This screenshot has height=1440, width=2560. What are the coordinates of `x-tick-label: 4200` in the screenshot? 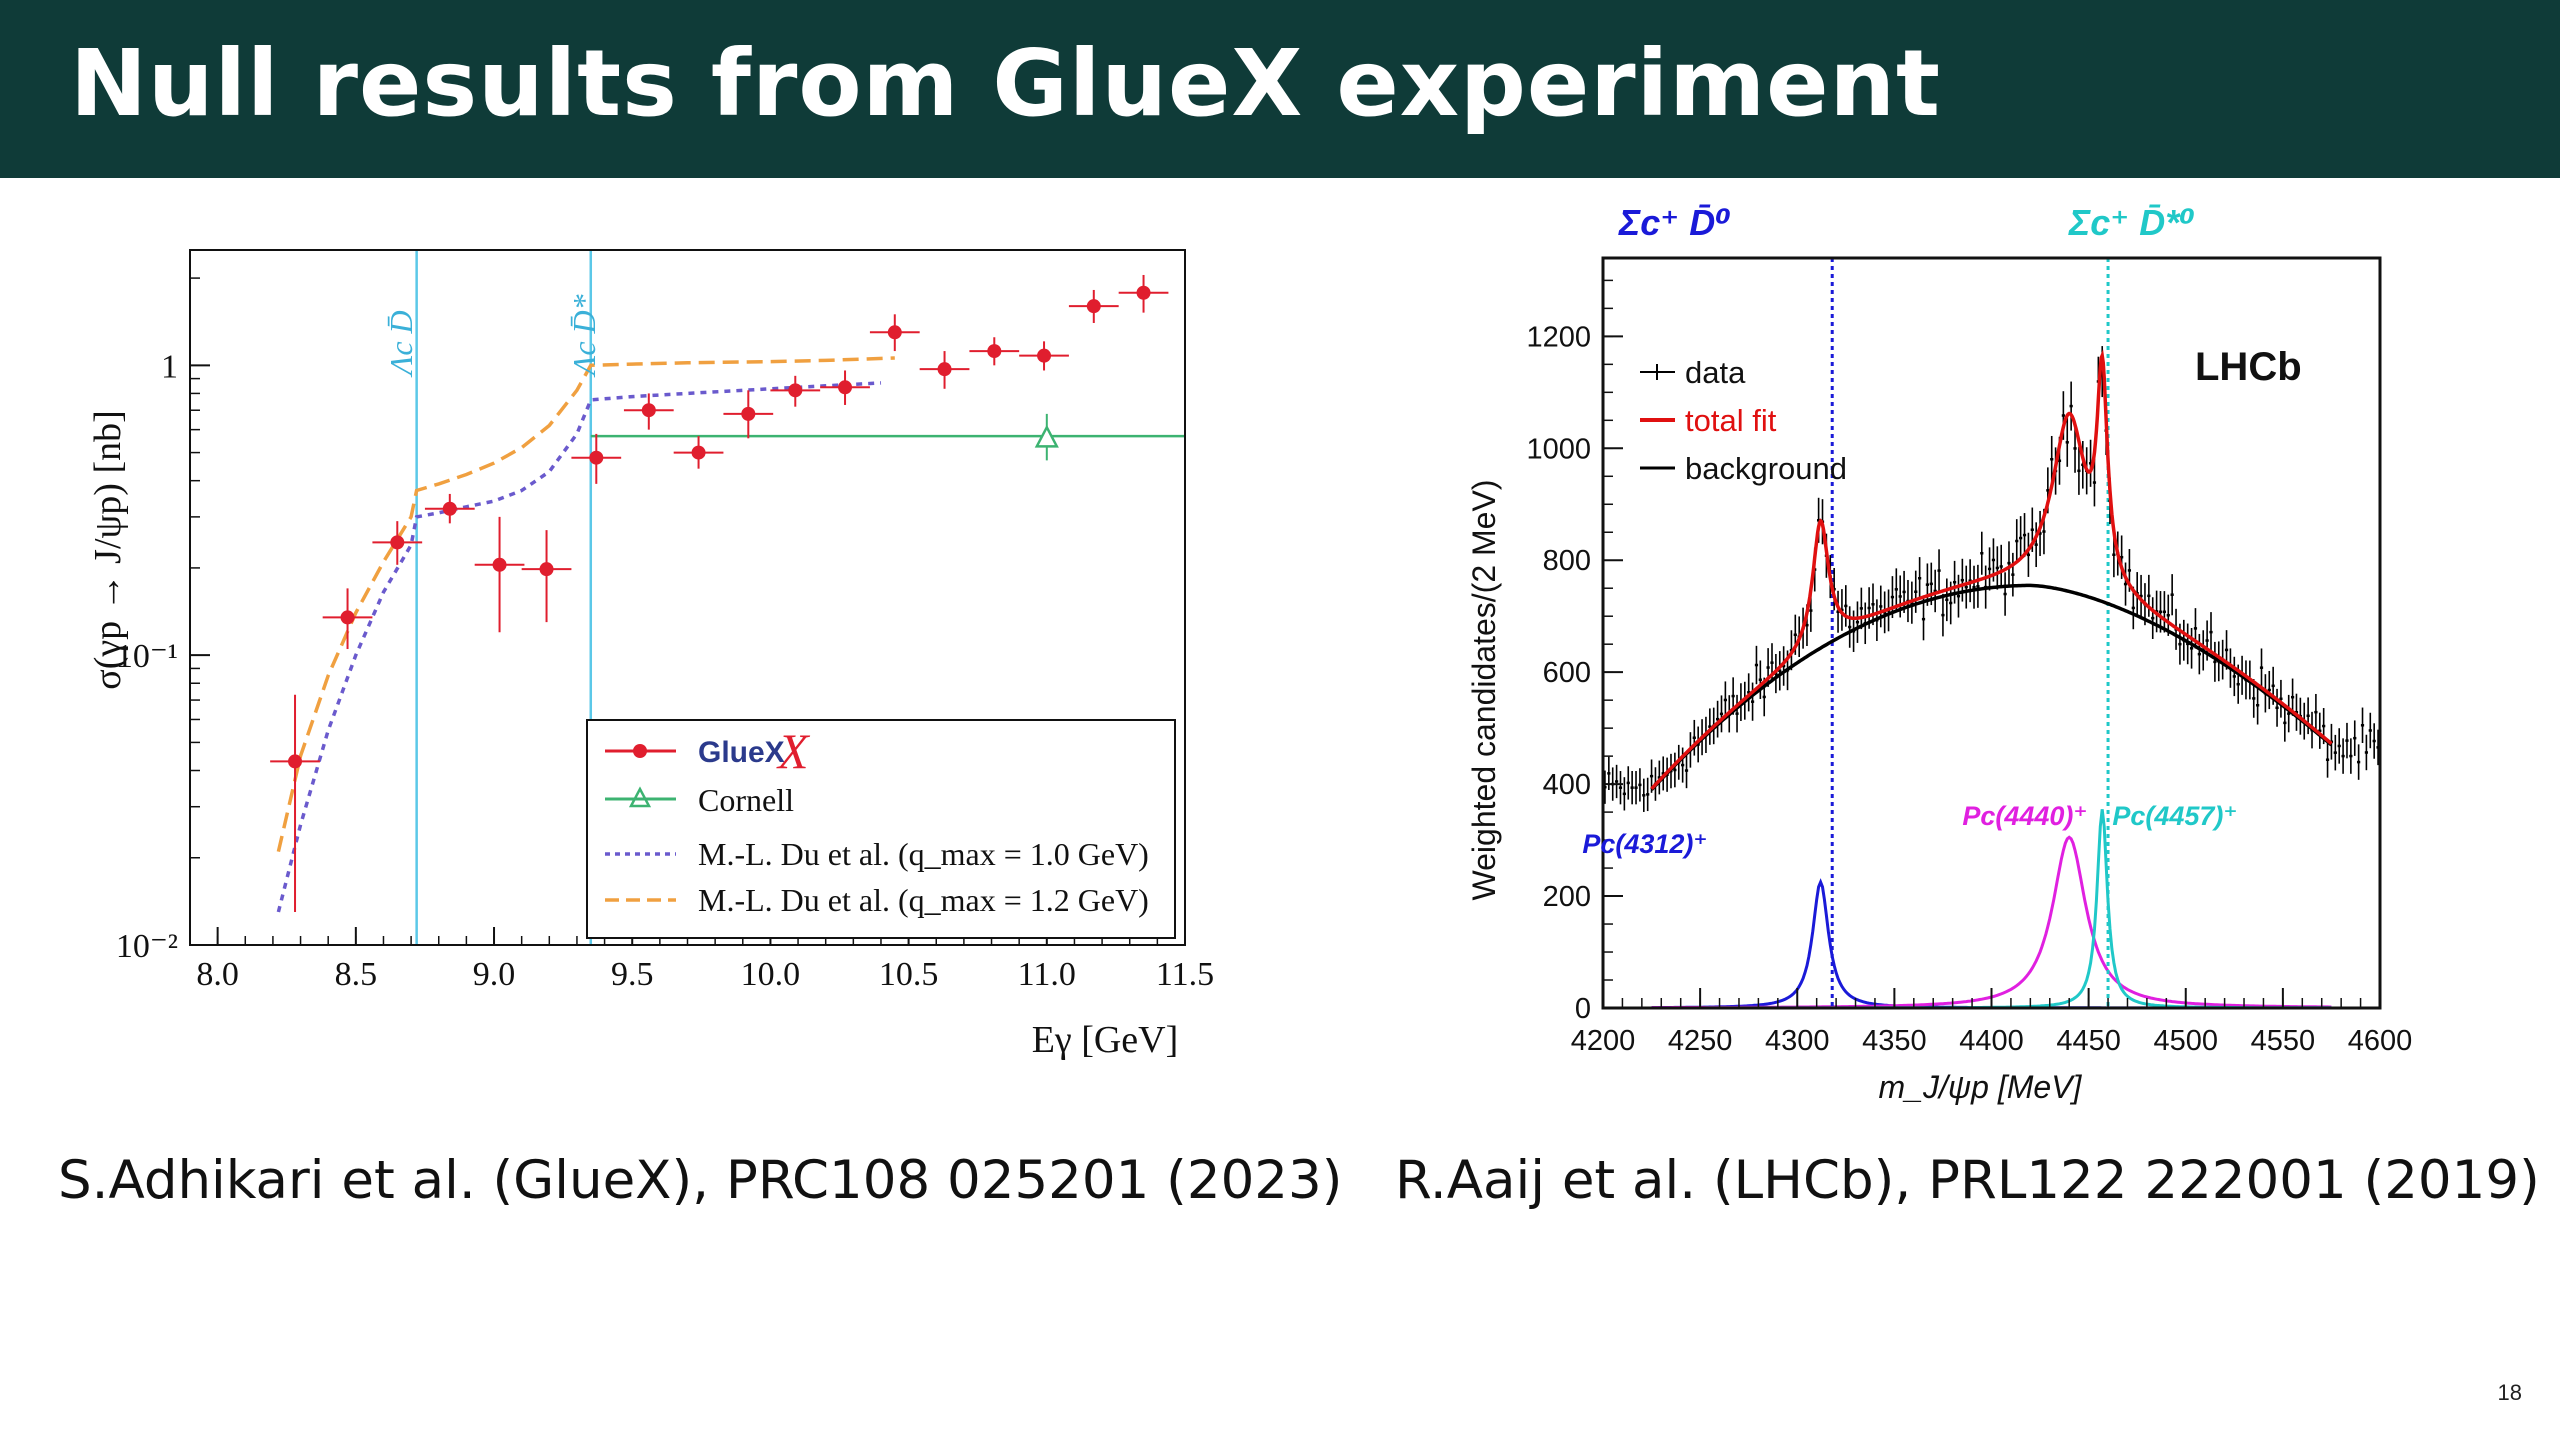 It's located at (1603, 1041).